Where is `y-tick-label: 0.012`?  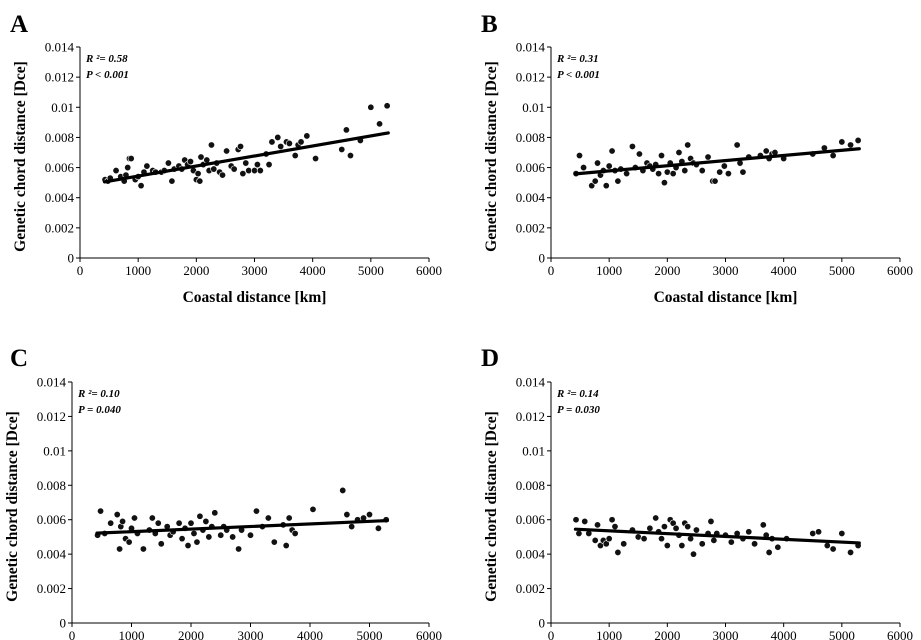 y-tick-label: 0.012 is located at coordinates (530, 77).